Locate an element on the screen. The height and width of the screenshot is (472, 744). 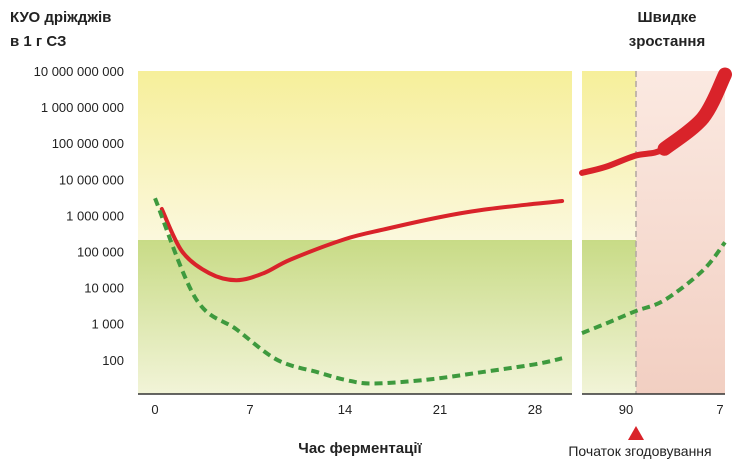
x-tick-label: 21 is located at coordinates (440, 409).